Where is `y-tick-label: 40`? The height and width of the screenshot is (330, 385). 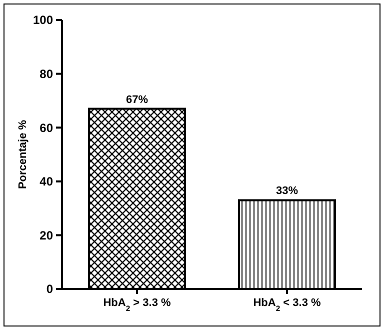
y-tick-label: 40 is located at coordinates (47, 181).